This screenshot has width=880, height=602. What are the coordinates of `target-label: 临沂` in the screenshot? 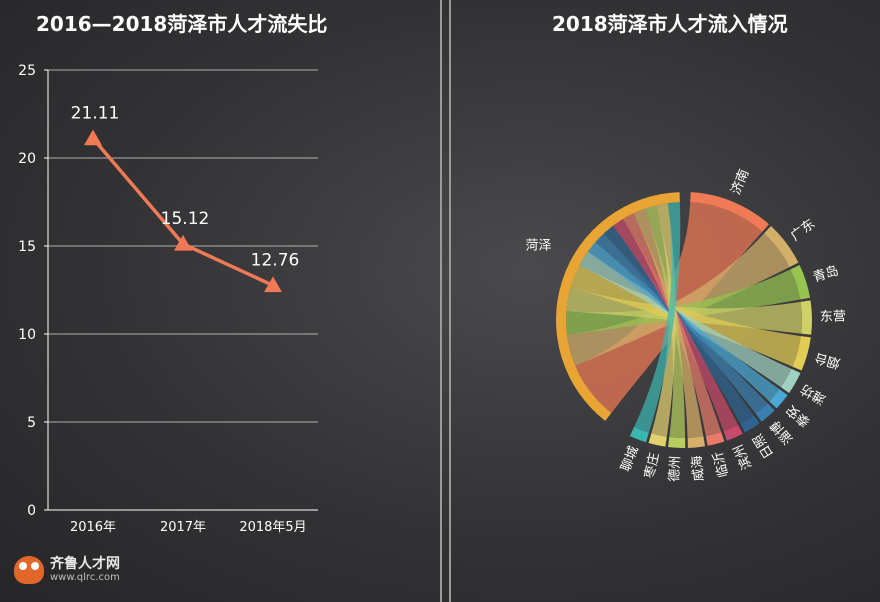 It's located at (721, 464).